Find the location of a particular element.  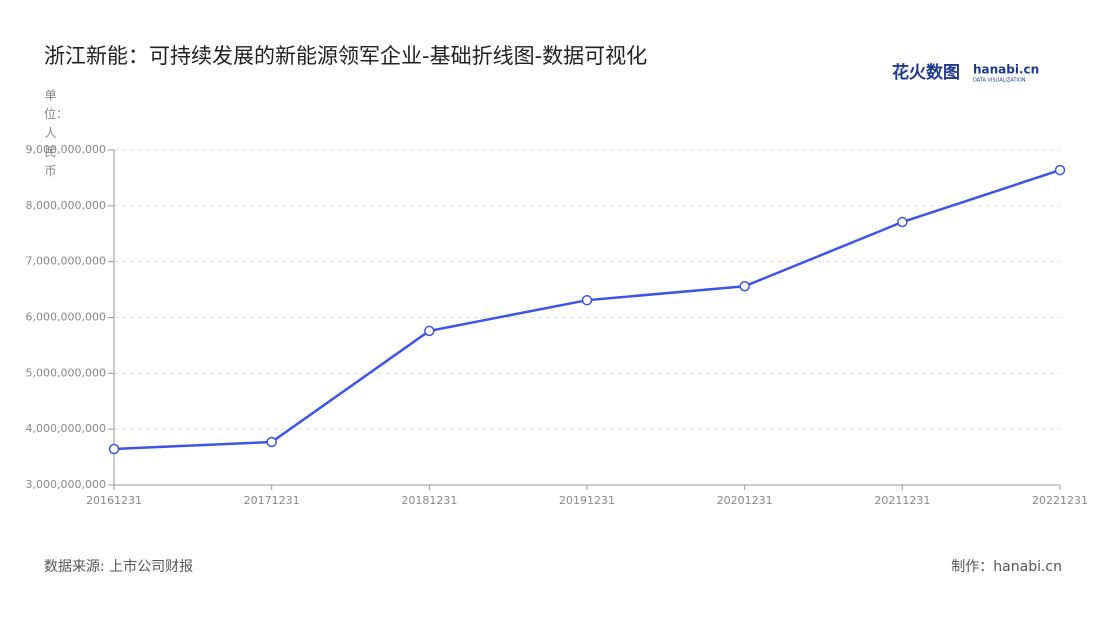

x-tick-label: 20211231 is located at coordinates (902, 500).